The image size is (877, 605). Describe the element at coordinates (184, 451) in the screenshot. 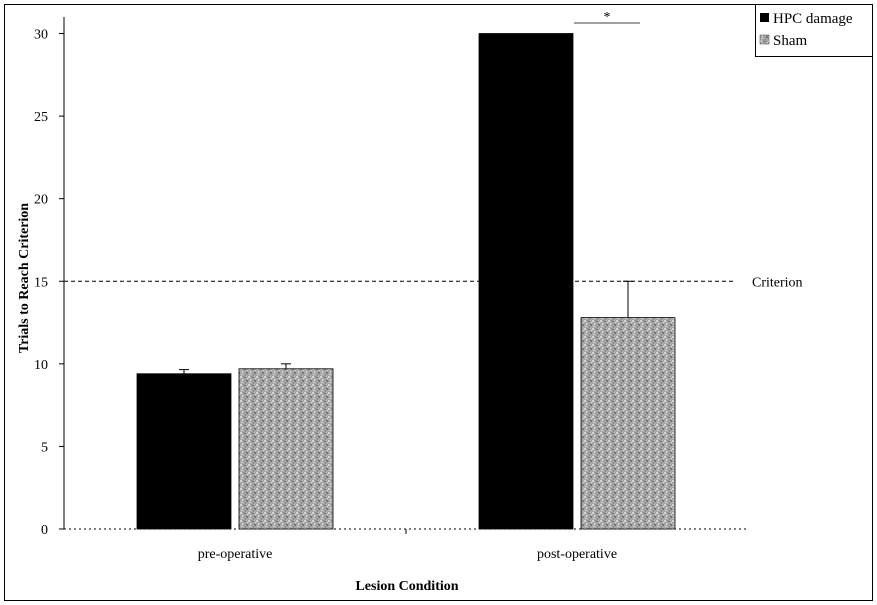

I see `bar-hpc-damage-pre-operative` at that location.